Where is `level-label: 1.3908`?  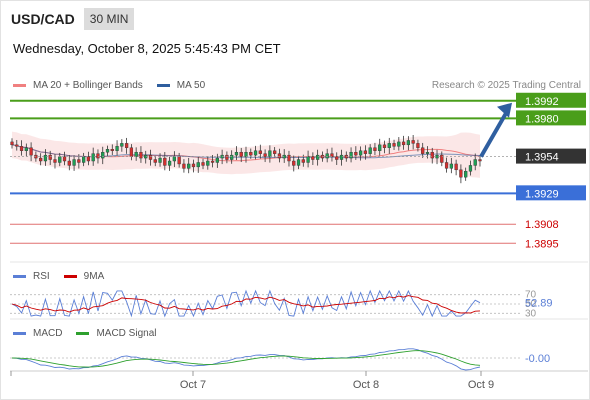
level-label: 1.3908 is located at coordinates (542, 225).